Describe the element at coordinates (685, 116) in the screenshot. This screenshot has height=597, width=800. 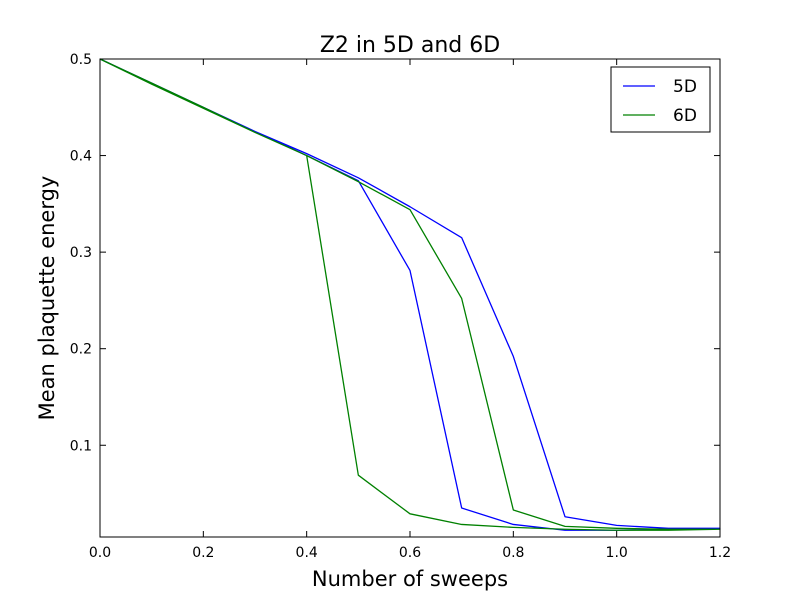
I see `legend-label-6d: 6D` at that location.